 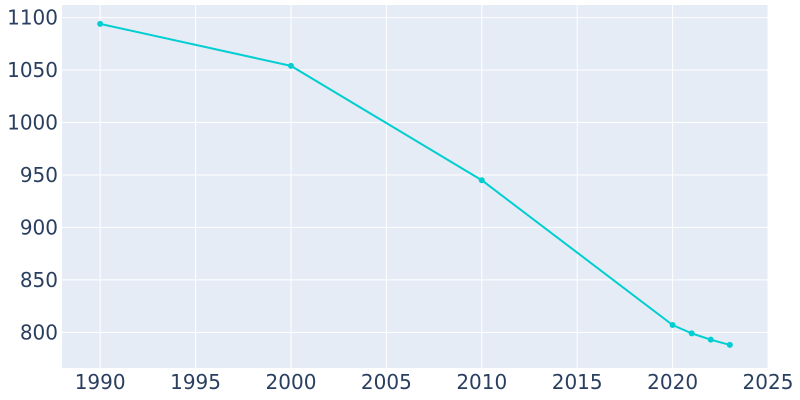 I want to click on x-tick-label: 1995, so click(x=195, y=382).